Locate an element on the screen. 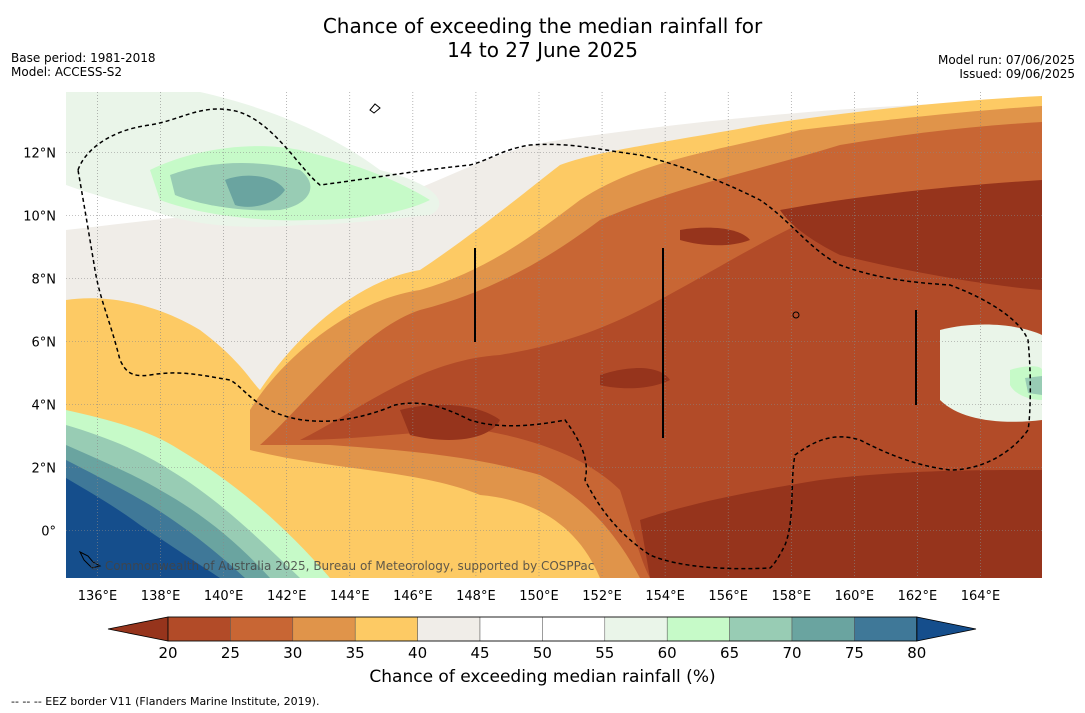 The height and width of the screenshot is (713, 1085). longitude-label: 144°E is located at coordinates (350, 596).